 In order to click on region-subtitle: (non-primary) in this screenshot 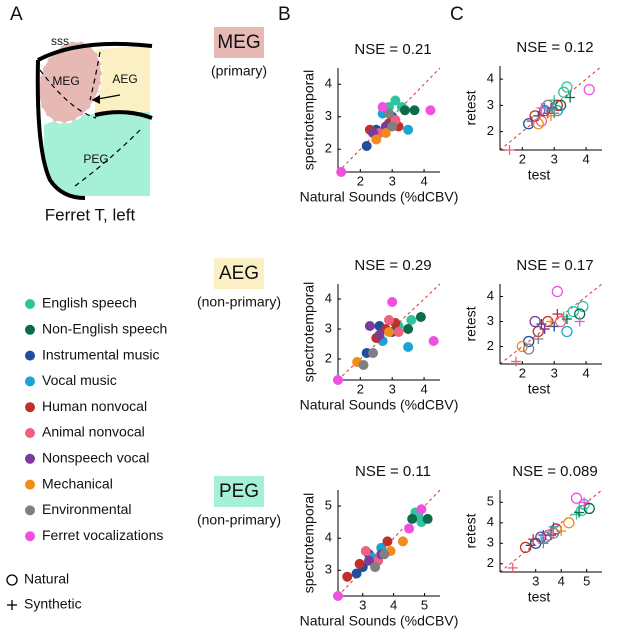, I will do `click(239, 302)`.